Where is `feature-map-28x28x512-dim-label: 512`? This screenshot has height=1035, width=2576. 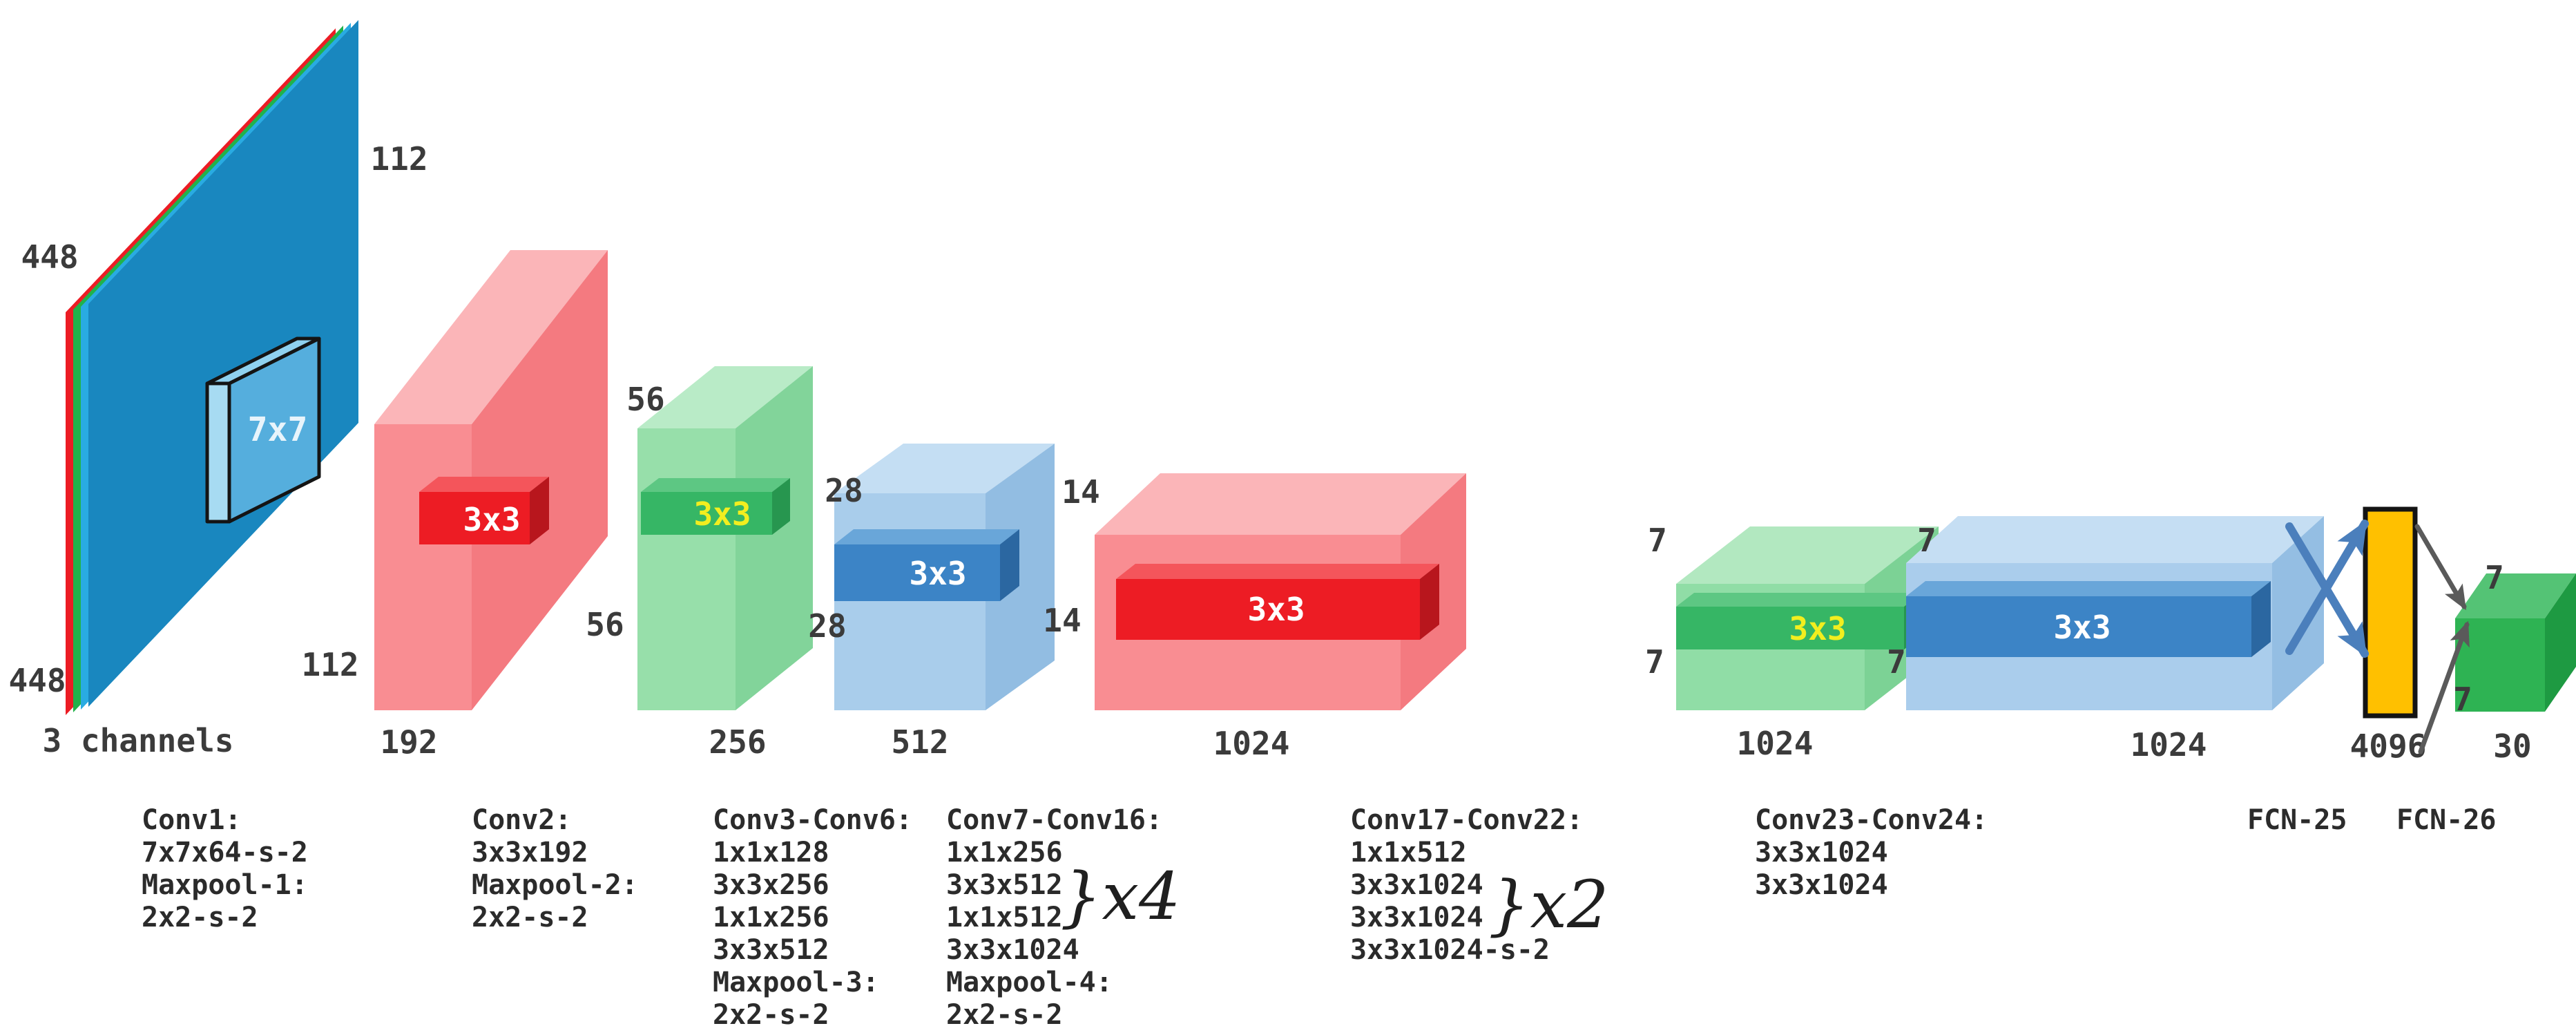 feature-map-28x28x512-dim-label: 512 is located at coordinates (919, 742).